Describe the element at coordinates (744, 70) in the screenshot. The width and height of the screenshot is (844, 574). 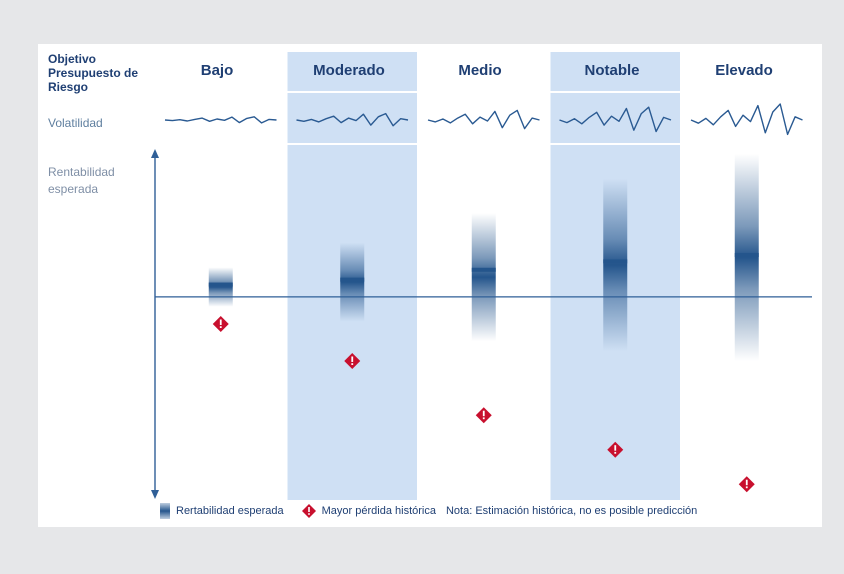
I see `column-title-elevado: Elevado` at that location.